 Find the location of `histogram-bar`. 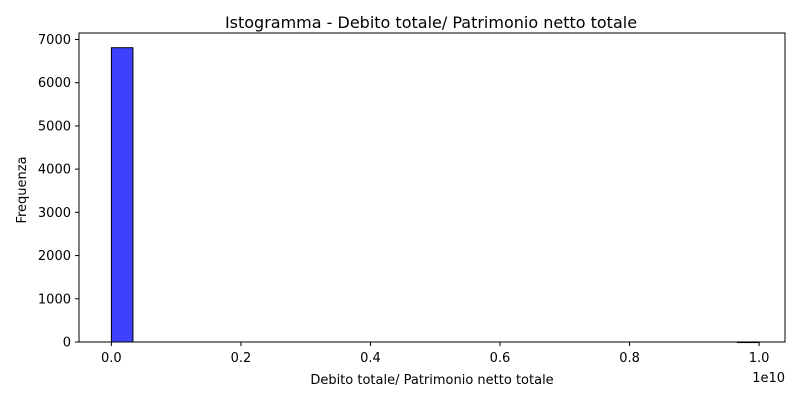

histogram-bar is located at coordinates (122, 195).